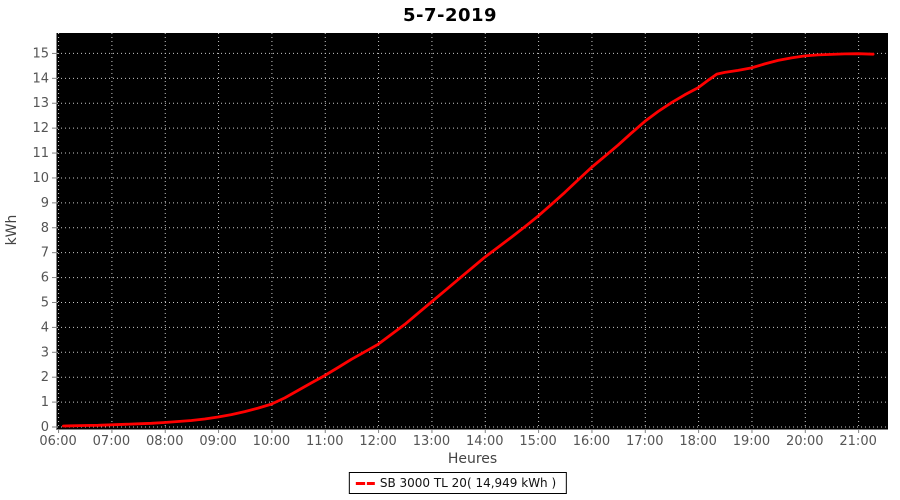 The image size is (900, 500). What do you see at coordinates (537, 441) in the screenshot?
I see `x-tick-label: 15:00` at bounding box center [537, 441].